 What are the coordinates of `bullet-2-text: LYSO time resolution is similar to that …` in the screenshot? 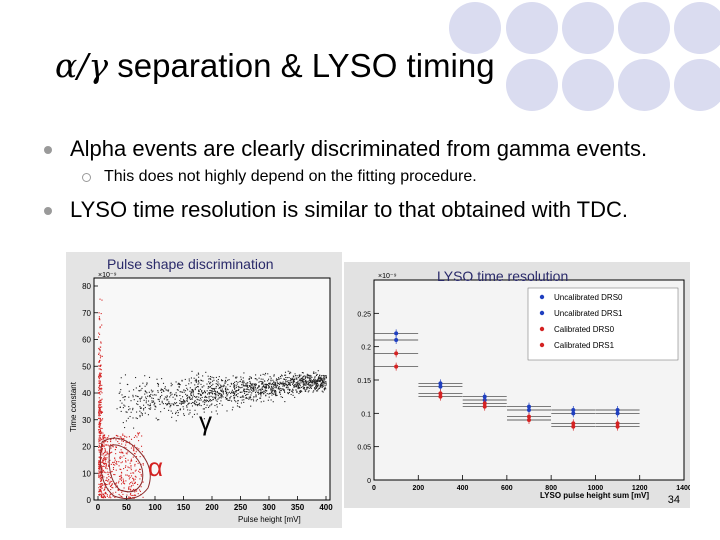 It's located at (349, 209).